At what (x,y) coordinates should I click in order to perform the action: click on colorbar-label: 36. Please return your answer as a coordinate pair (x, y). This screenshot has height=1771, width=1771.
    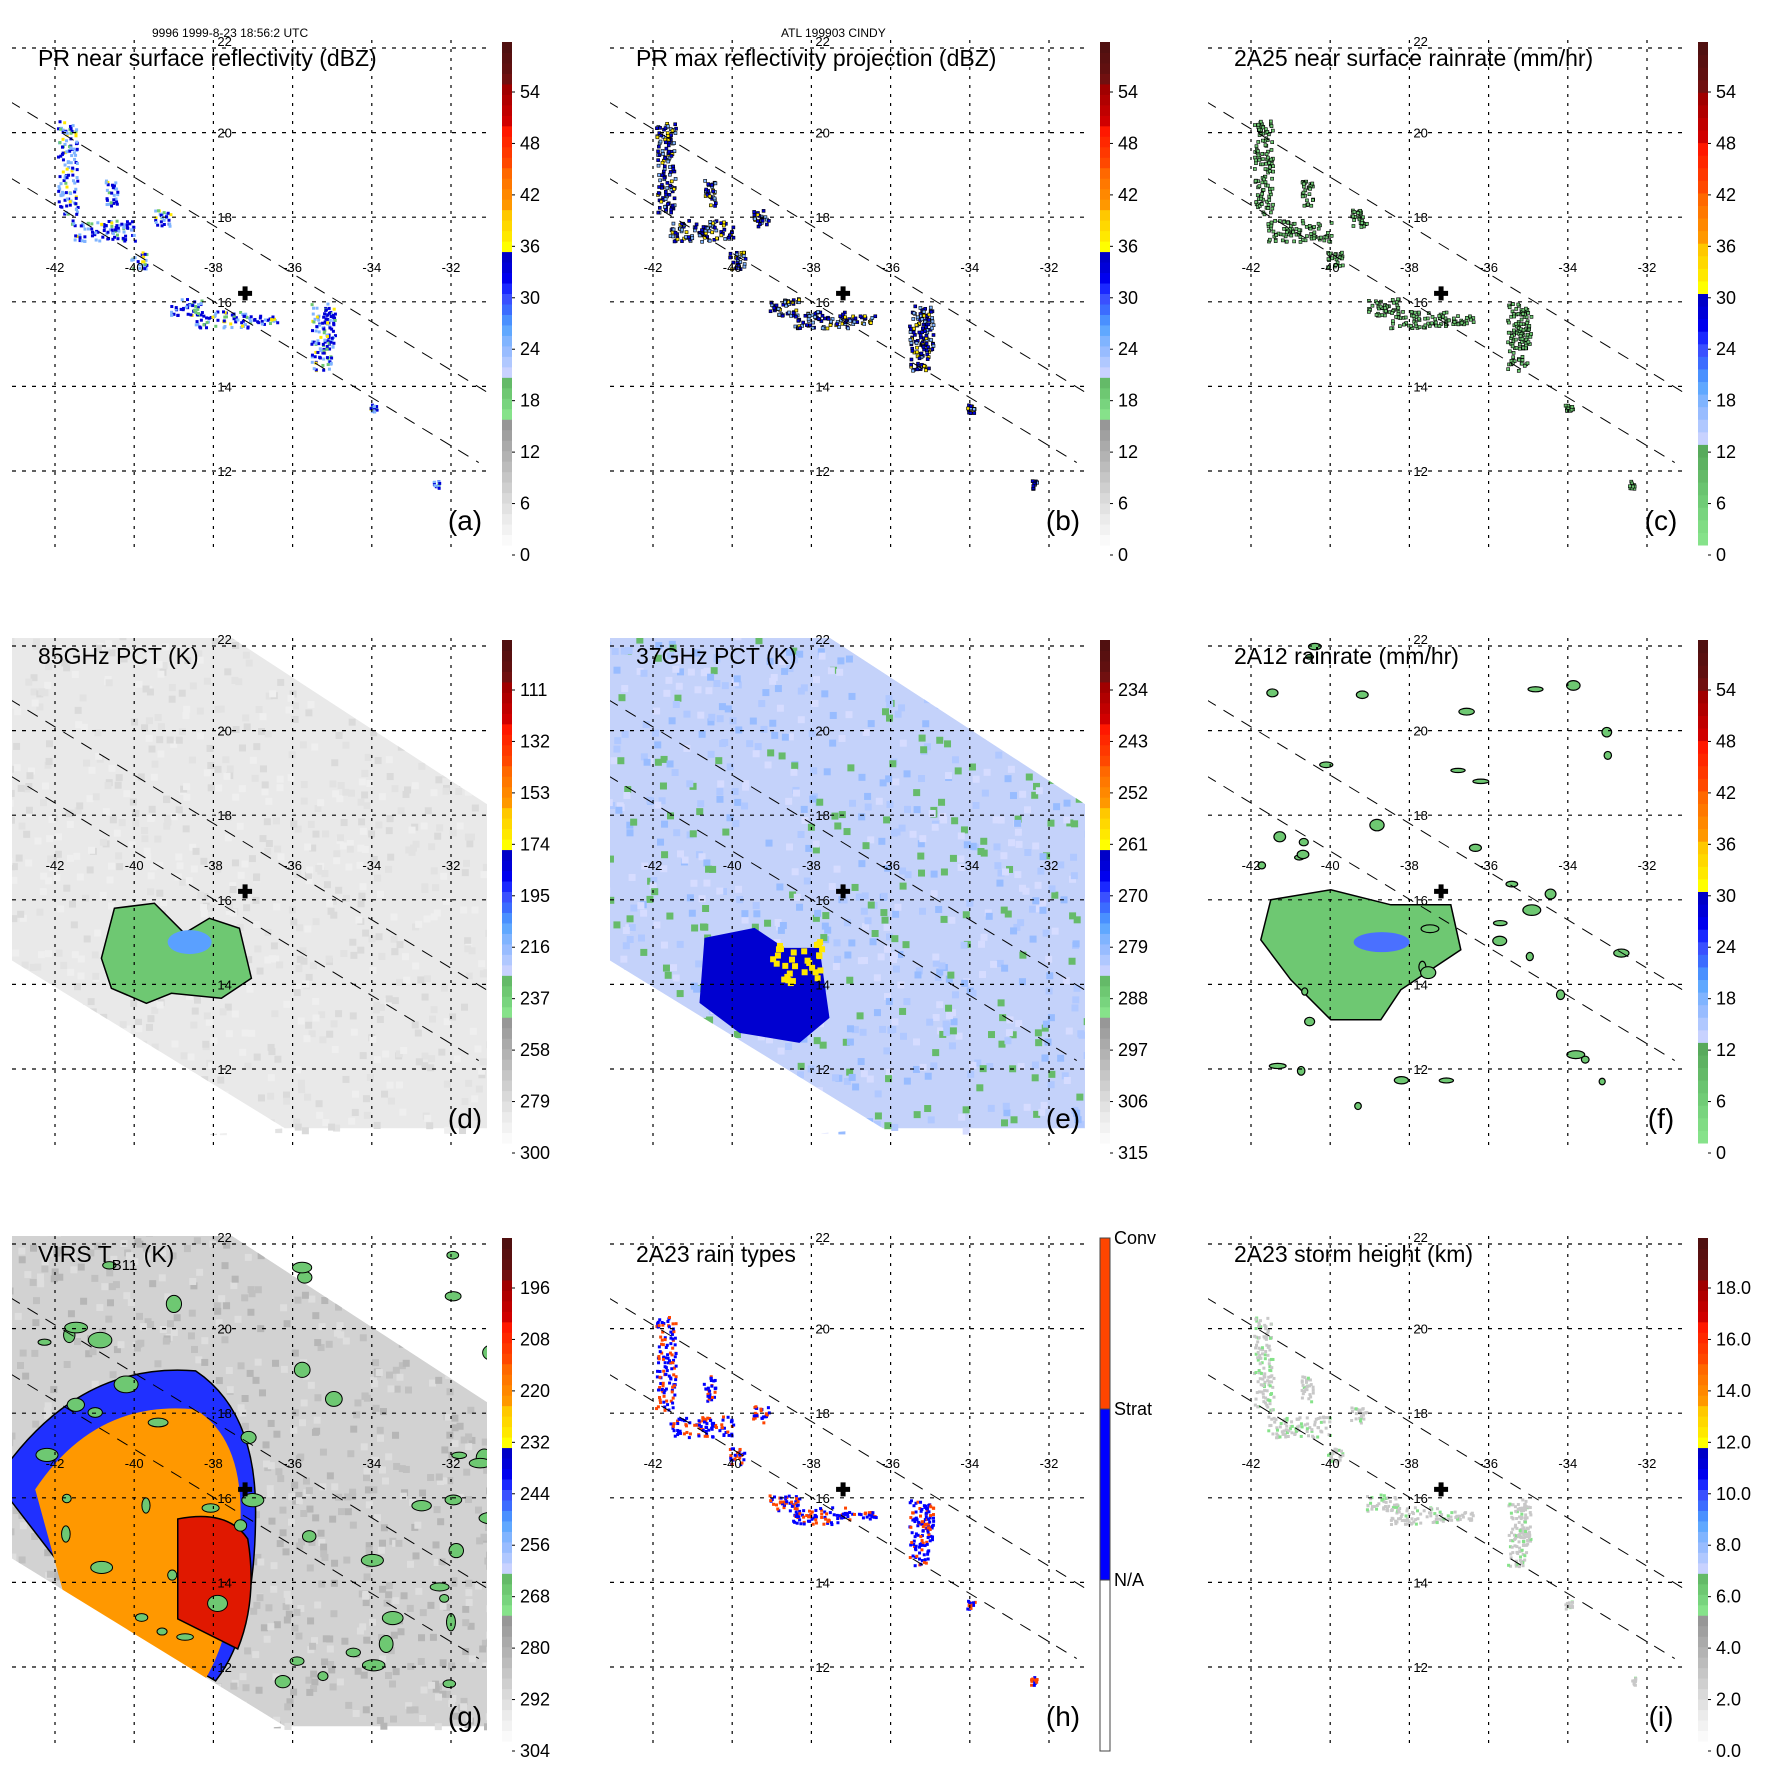
    Looking at the image, I should click on (1128, 246).